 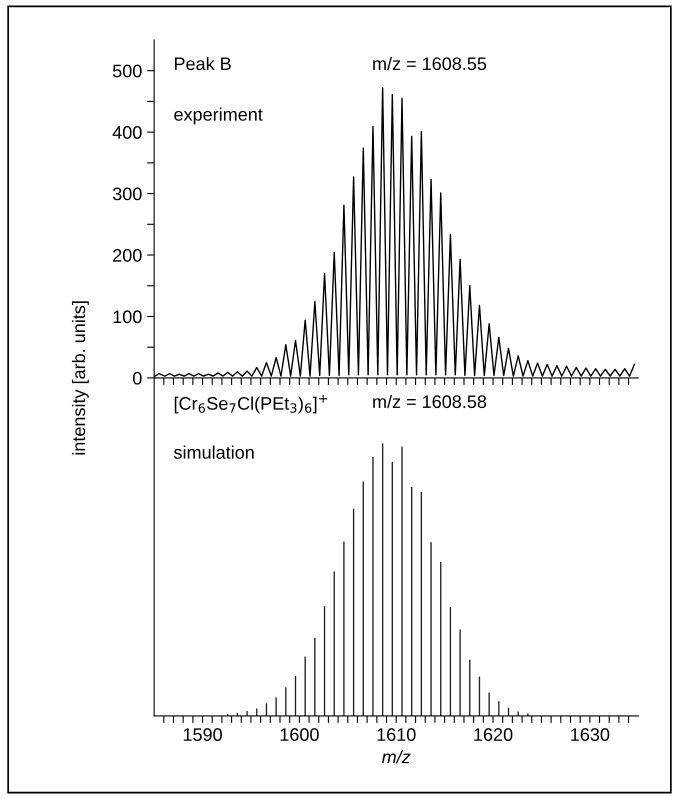 I want to click on x-axis-title: m/z, so click(x=396, y=757).